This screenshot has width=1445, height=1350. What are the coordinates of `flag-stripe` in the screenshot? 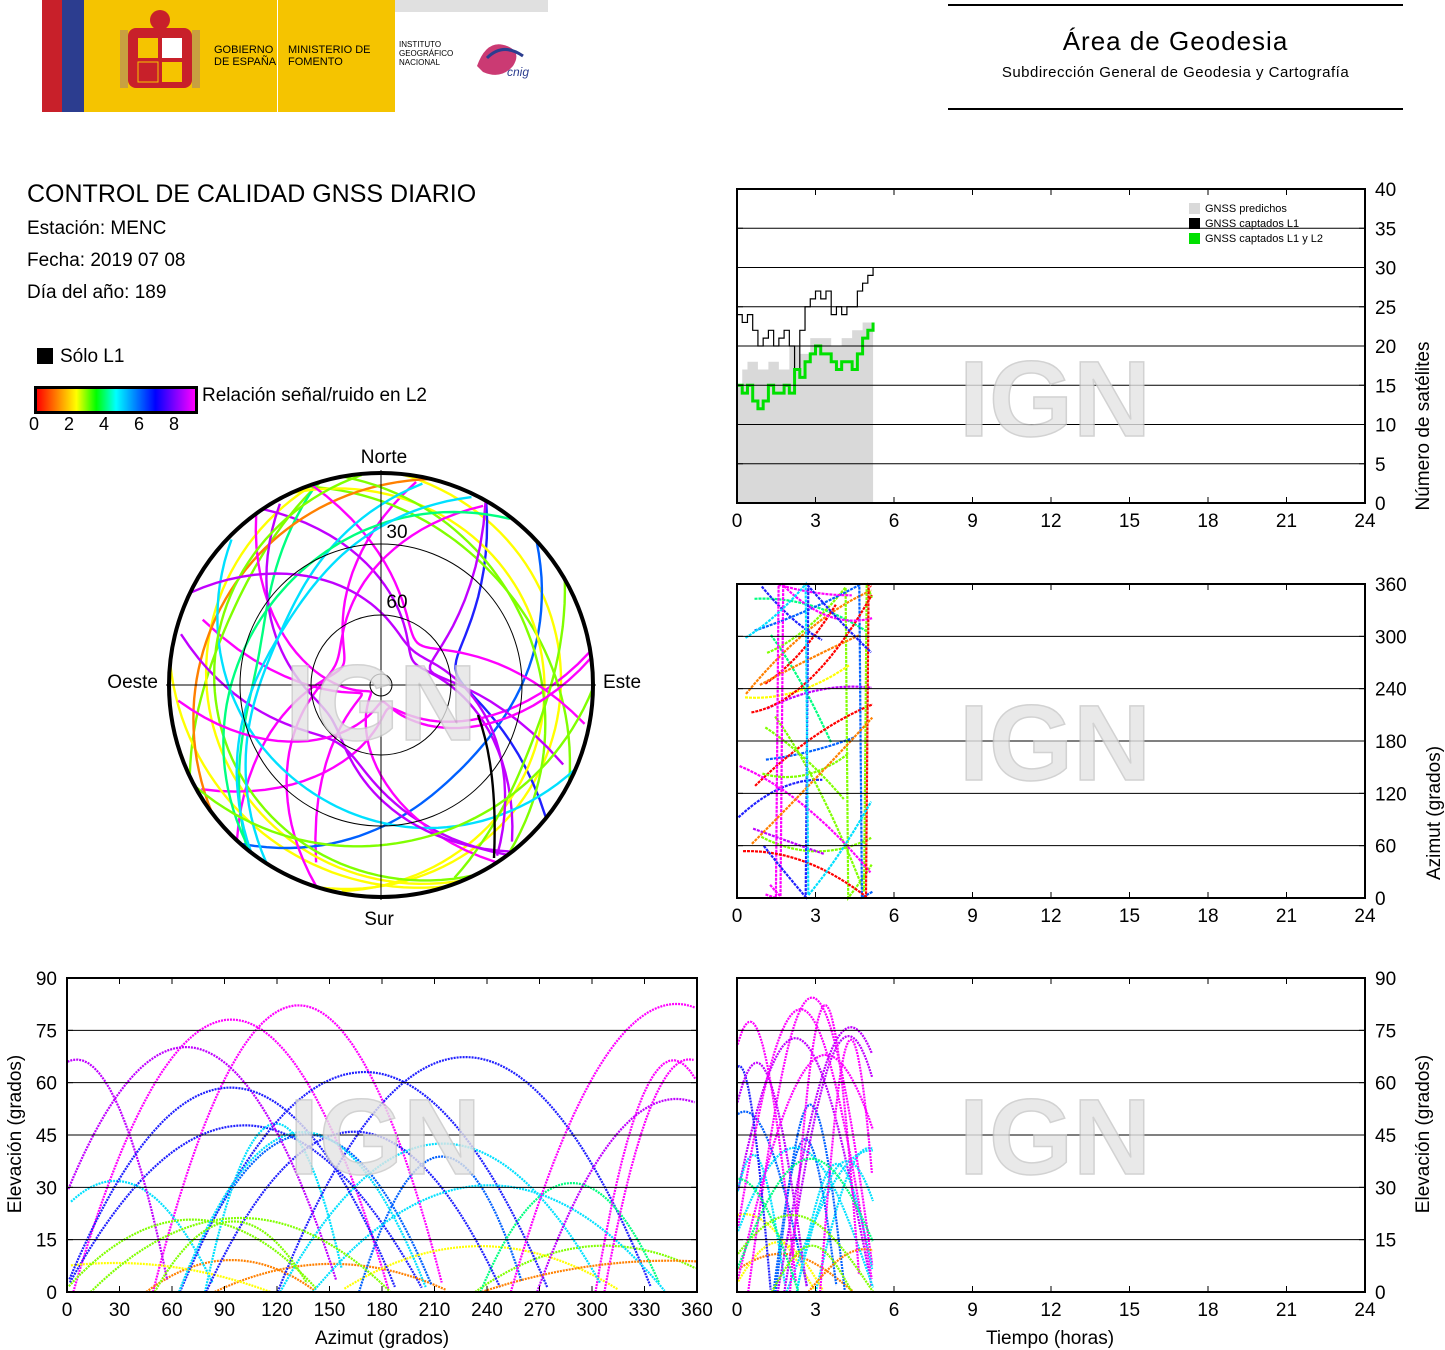 It's located at (52, 56).